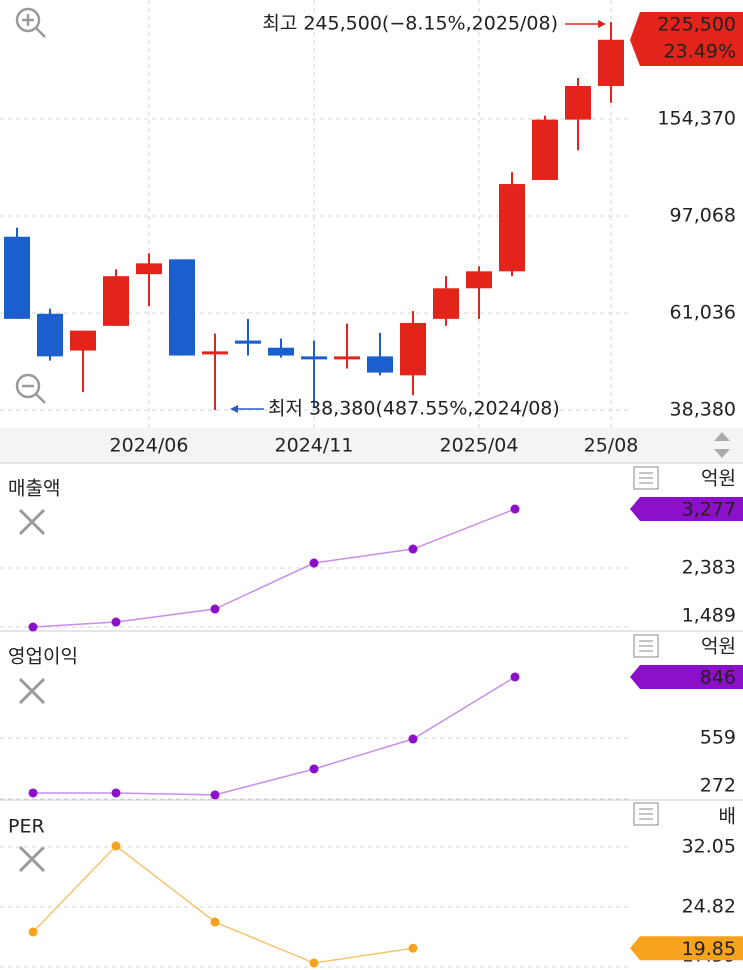 The height and width of the screenshot is (970, 743). What do you see at coordinates (43, 657) in the screenshot?
I see `panel-title: 영업이익` at bounding box center [43, 657].